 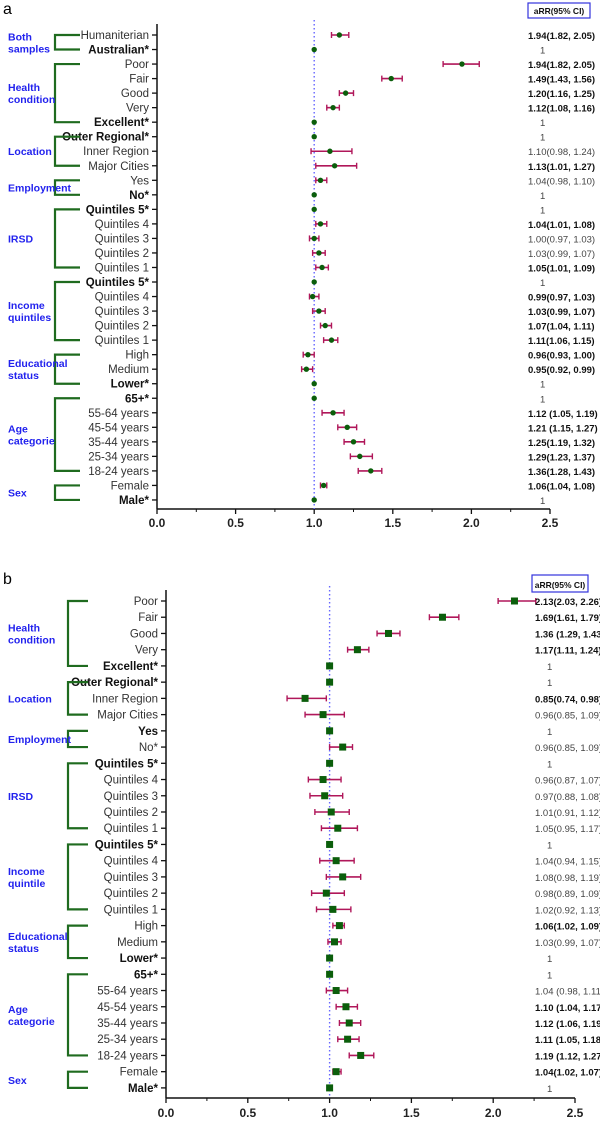 I want to click on forest-row: Excellent* 1, so click(x=327, y=667).